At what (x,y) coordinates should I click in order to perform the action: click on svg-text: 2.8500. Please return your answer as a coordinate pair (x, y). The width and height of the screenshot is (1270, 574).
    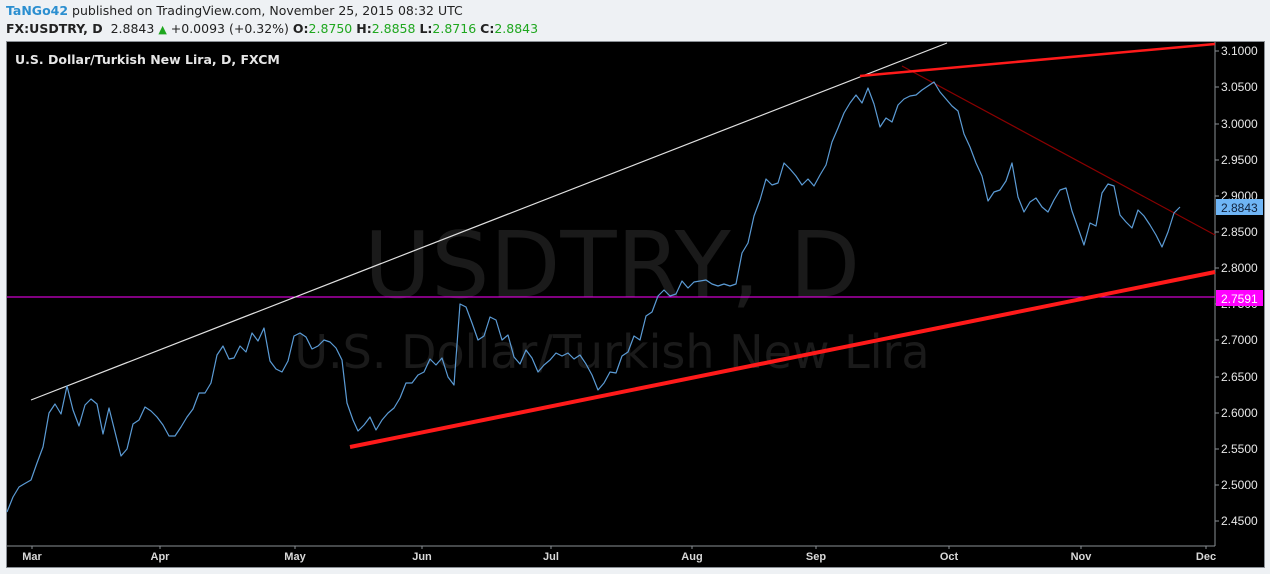
    Looking at the image, I should click on (1239, 232).